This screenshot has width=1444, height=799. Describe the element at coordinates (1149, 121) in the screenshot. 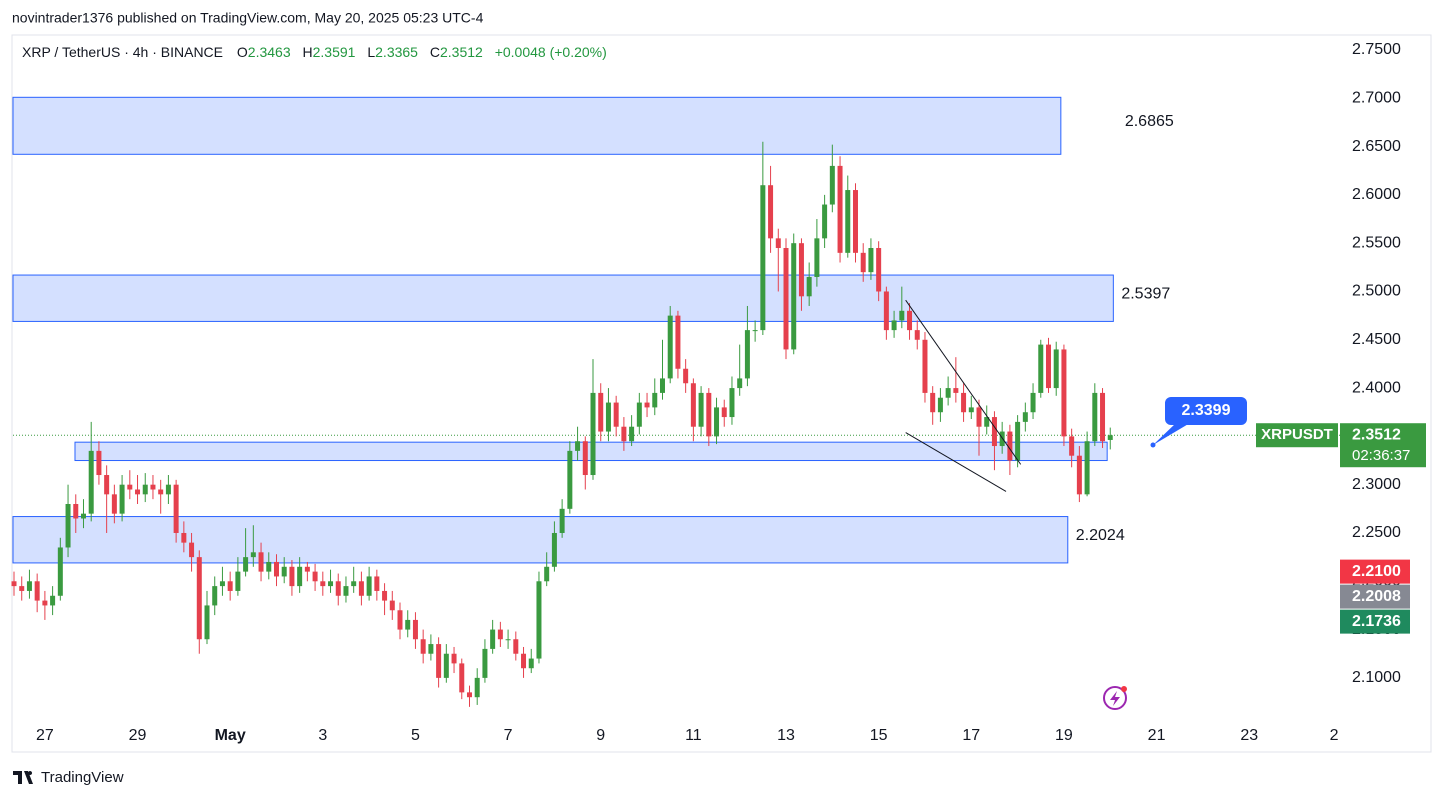

I see `zone-label: 2.6865` at that location.